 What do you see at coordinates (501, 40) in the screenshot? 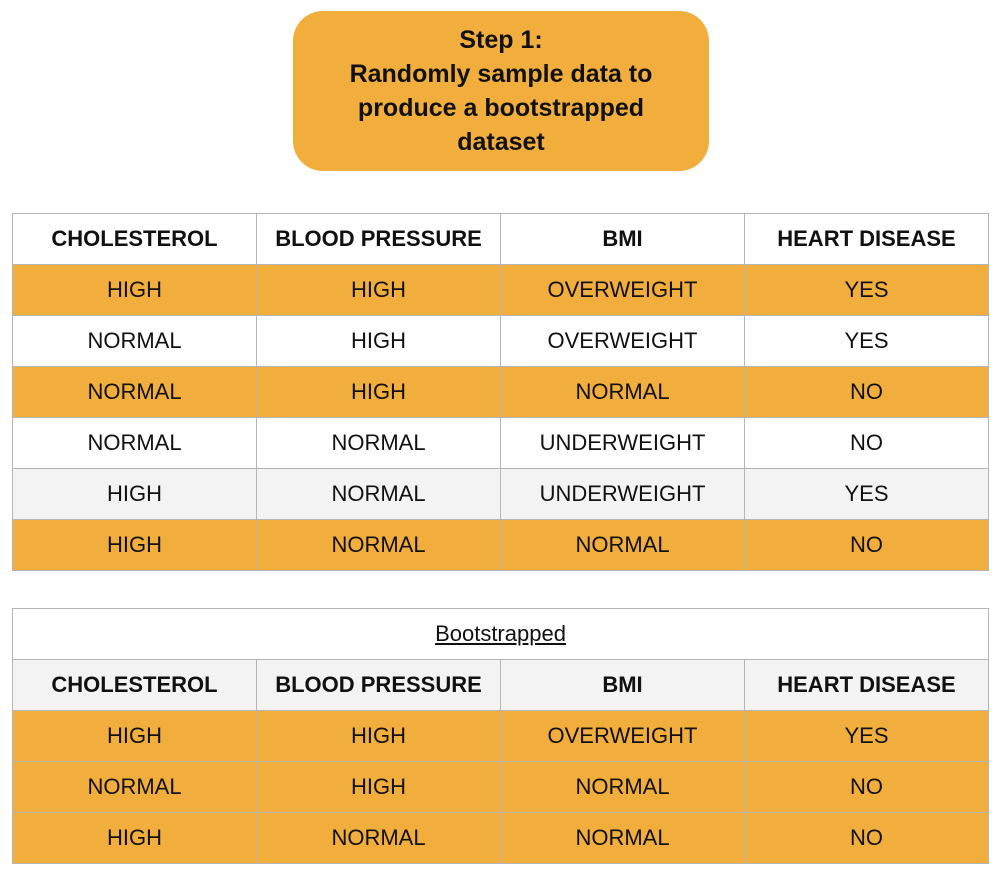
I see `step-title: Step 1:` at bounding box center [501, 40].